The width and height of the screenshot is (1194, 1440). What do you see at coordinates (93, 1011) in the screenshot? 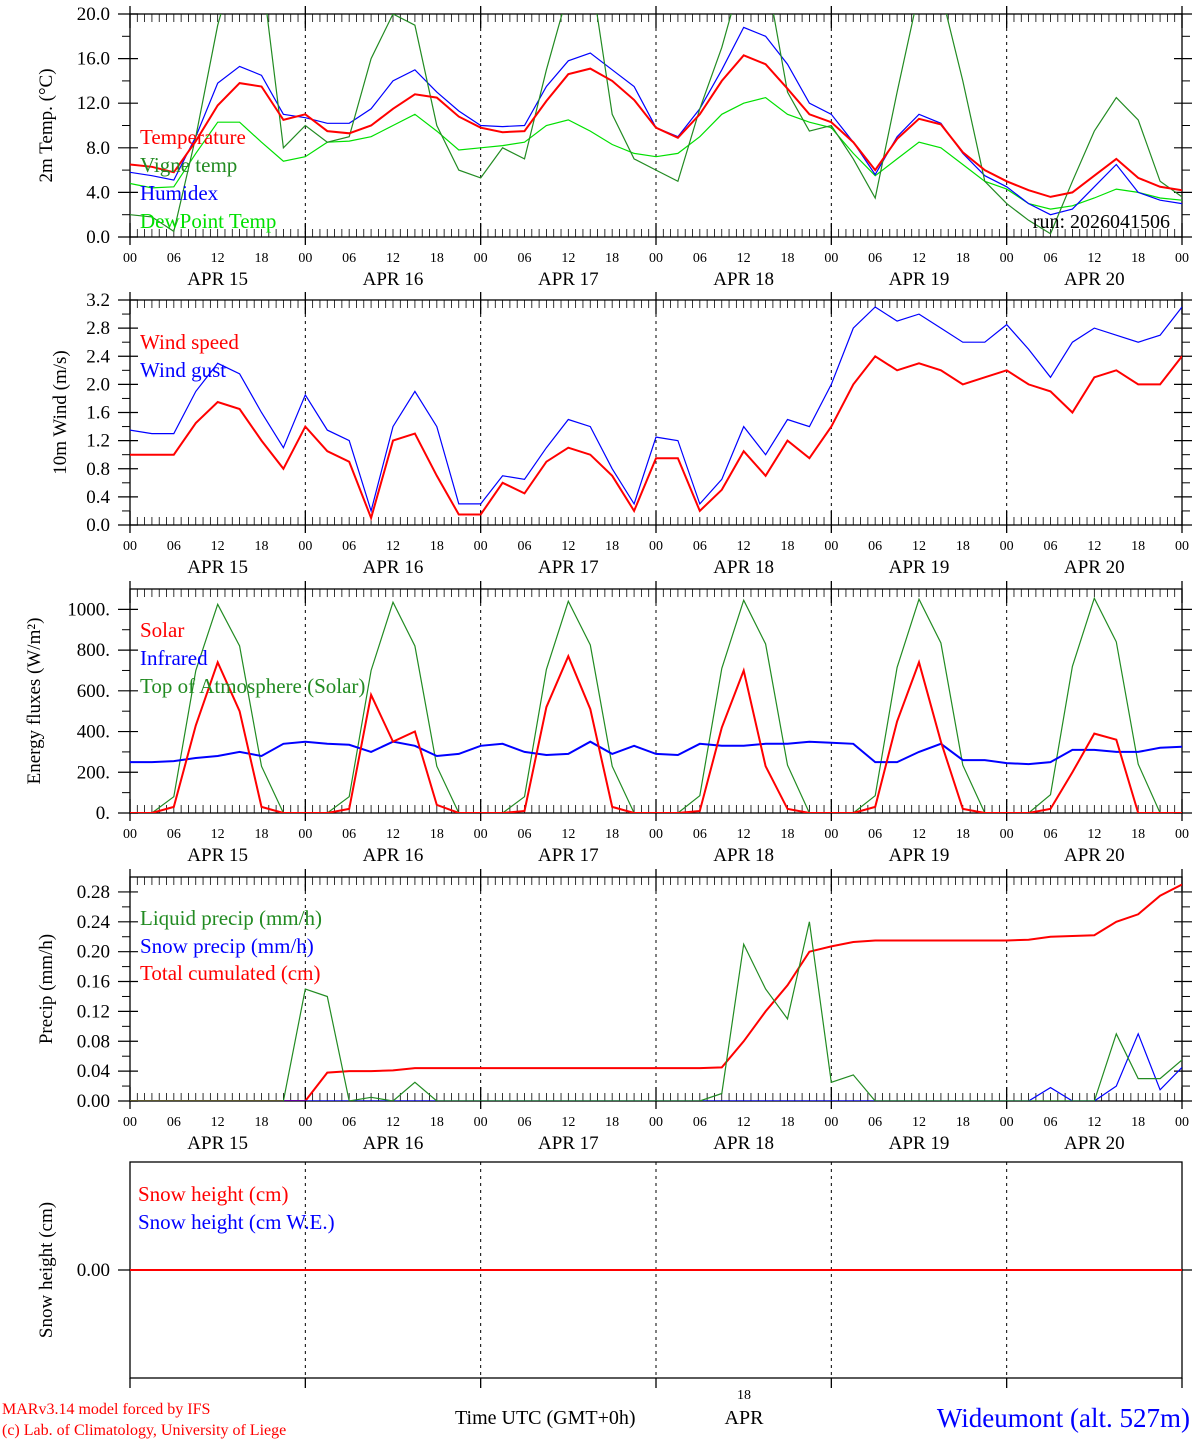
I see `y-tick-label: 0.12` at bounding box center [93, 1011].